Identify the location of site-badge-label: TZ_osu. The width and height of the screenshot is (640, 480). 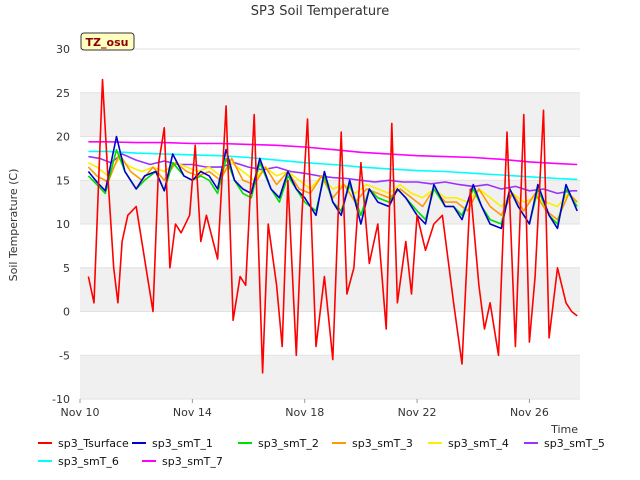
(107, 42).